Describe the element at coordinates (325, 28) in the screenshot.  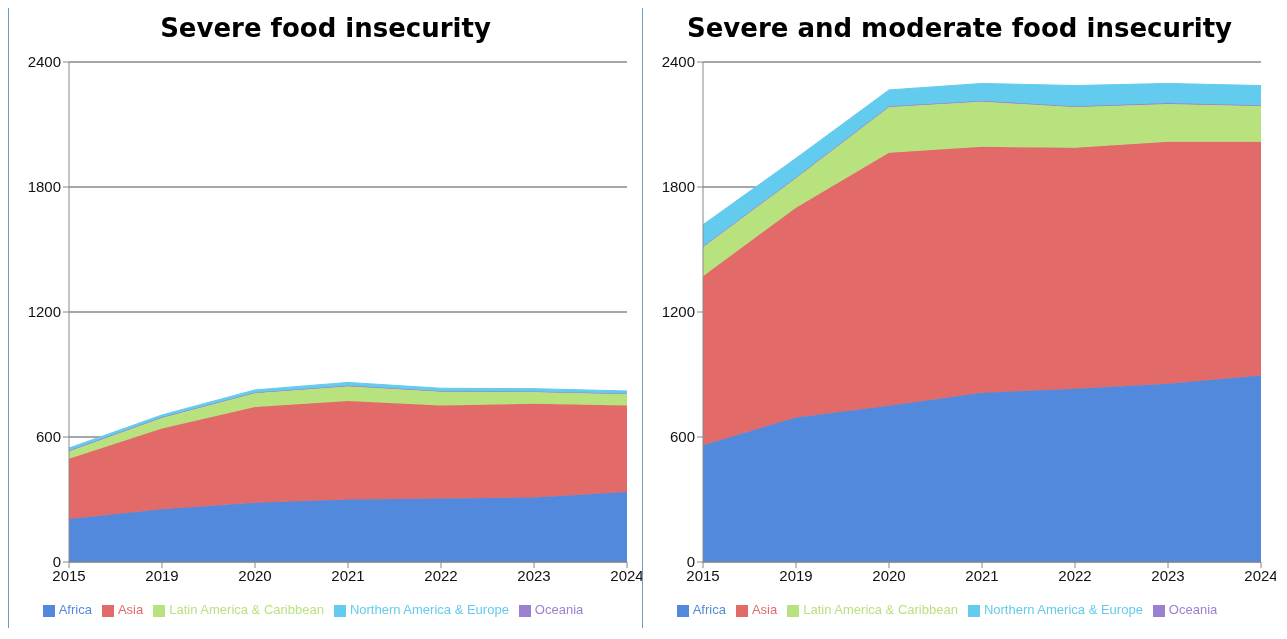
I see `chart-title: Severe food insecurity` at that location.